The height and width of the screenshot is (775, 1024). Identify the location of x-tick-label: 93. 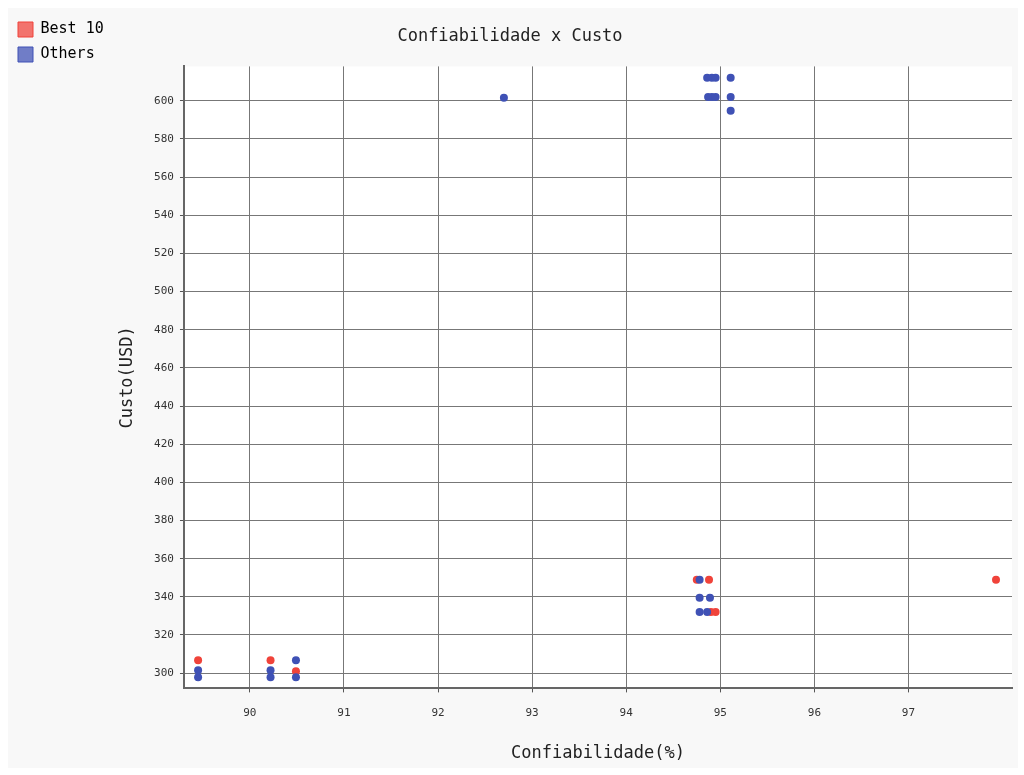
(532, 712).